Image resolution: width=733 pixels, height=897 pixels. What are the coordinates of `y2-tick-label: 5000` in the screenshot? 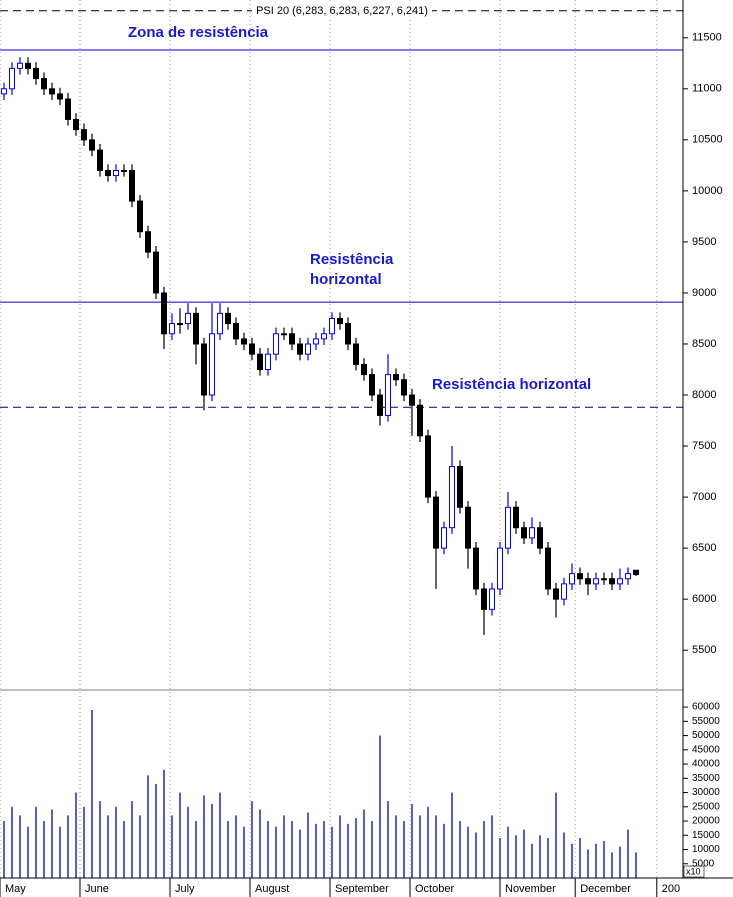 It's located at (703, 863).